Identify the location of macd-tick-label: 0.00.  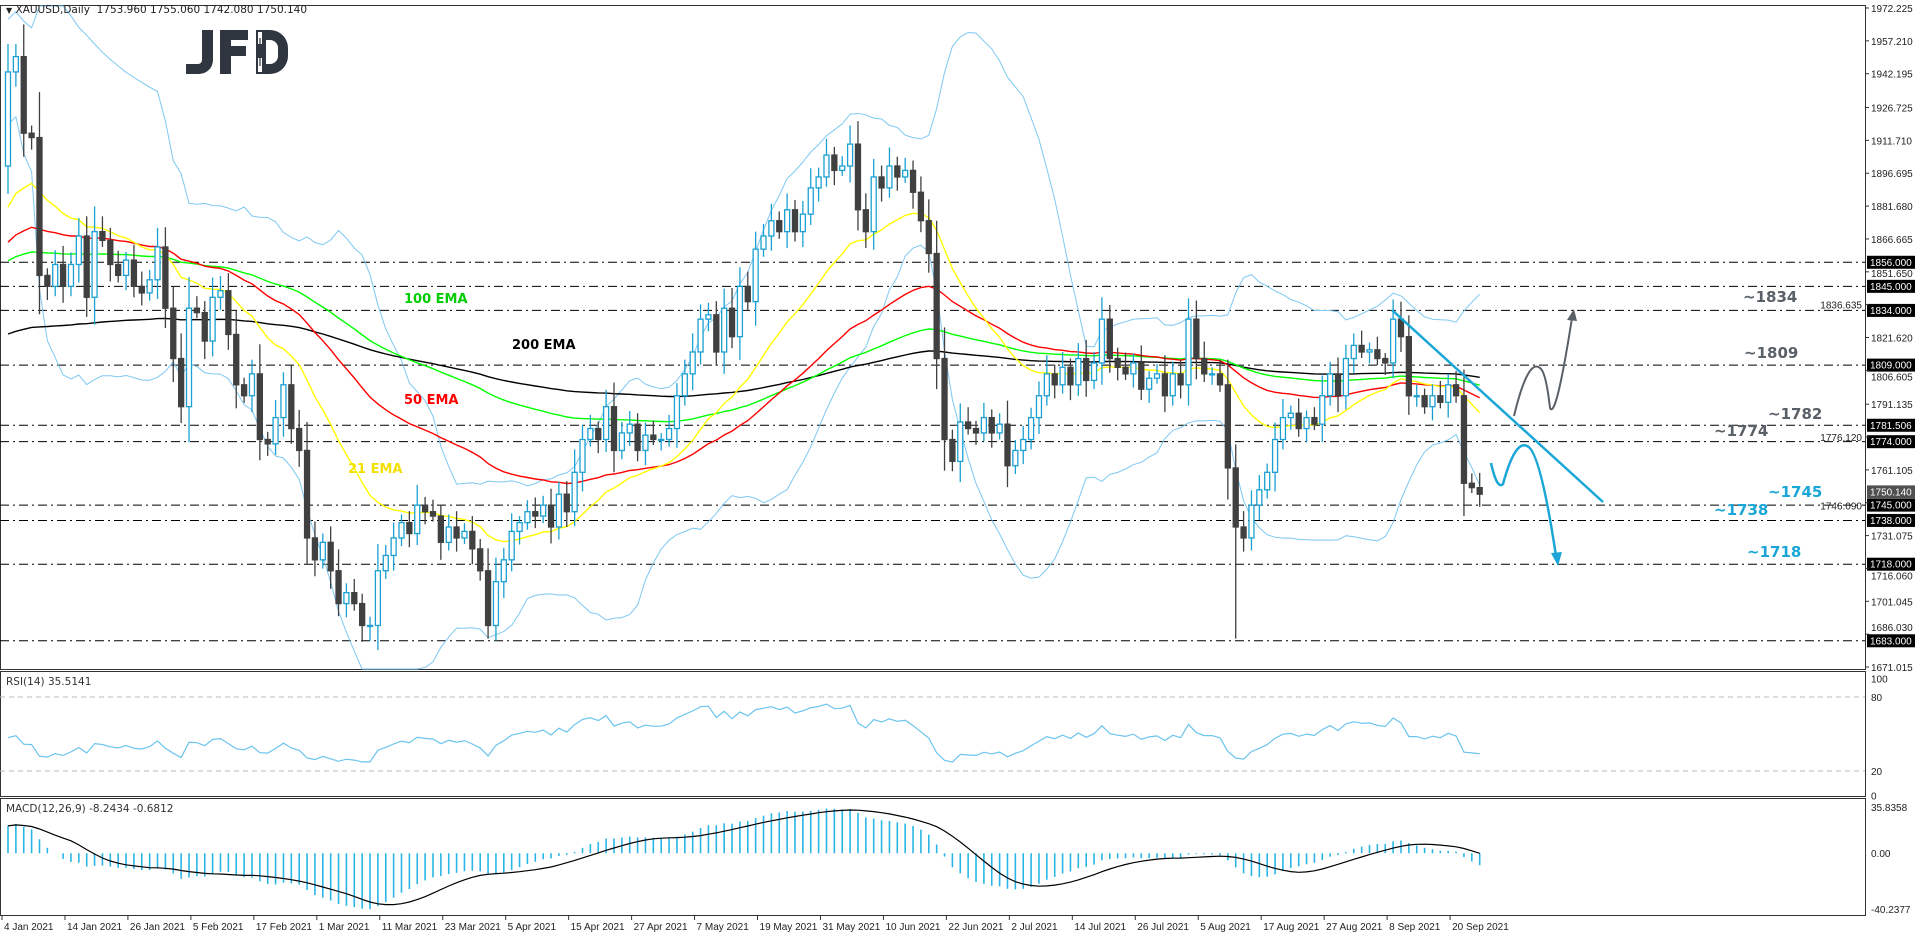
(1881, 854).